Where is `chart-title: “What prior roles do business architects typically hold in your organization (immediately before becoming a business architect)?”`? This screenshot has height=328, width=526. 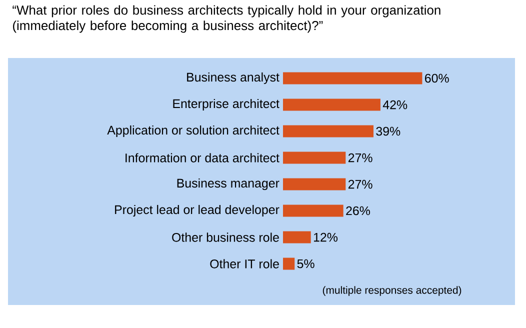
chart-title: “What prior roles do business architects typically hold in your organization (immediately before becoming a business architect)?” is located at coordinates (226, 19).